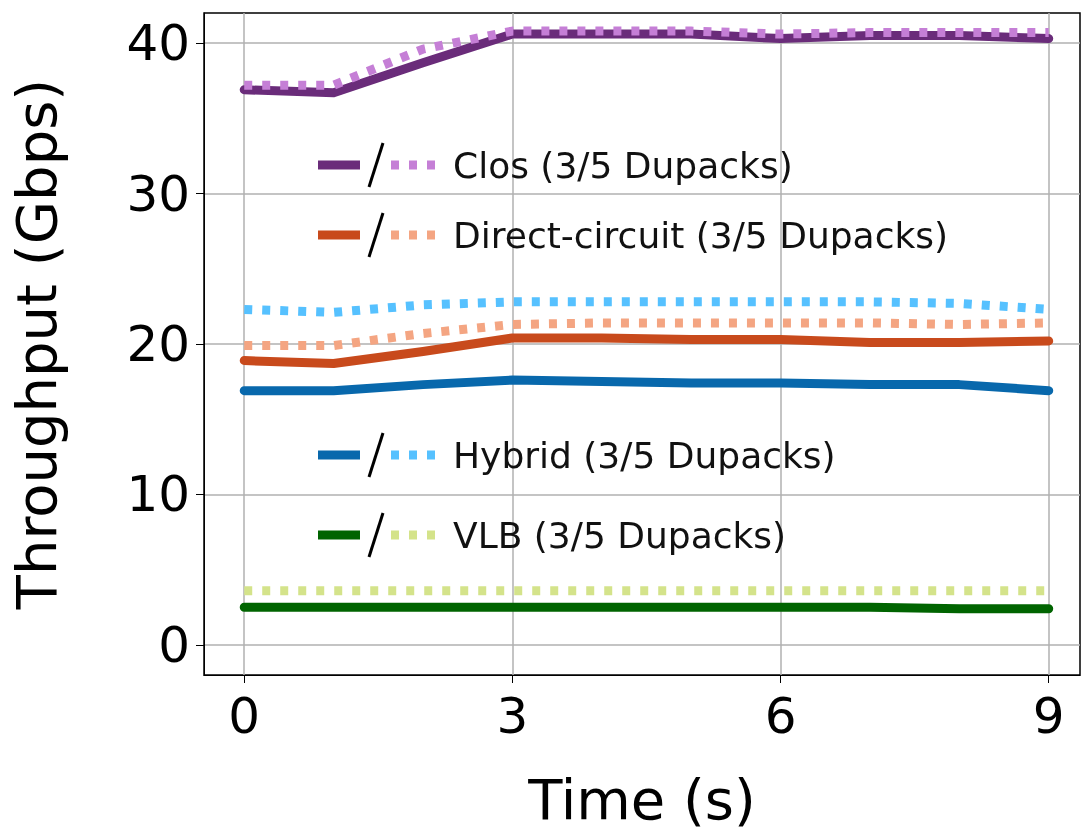 The width and height of the screenshot is (1082, 832). What do you see at coordinates (158, 344) in the screenshot?
I see `y-tick-label: 20` at bounding box center [158, 344].